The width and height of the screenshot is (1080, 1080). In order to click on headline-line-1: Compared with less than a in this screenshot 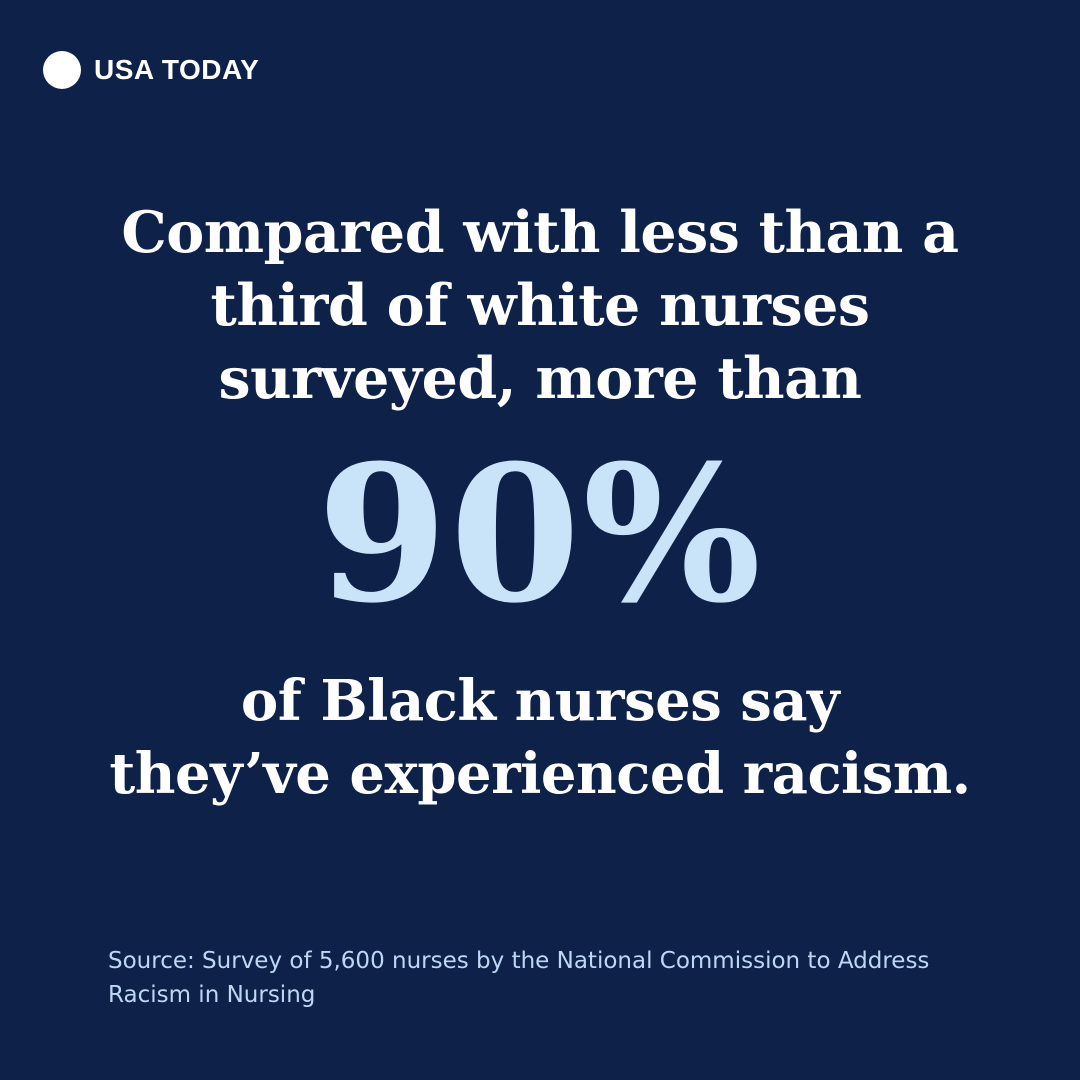, I will do `click(540, 232)`.